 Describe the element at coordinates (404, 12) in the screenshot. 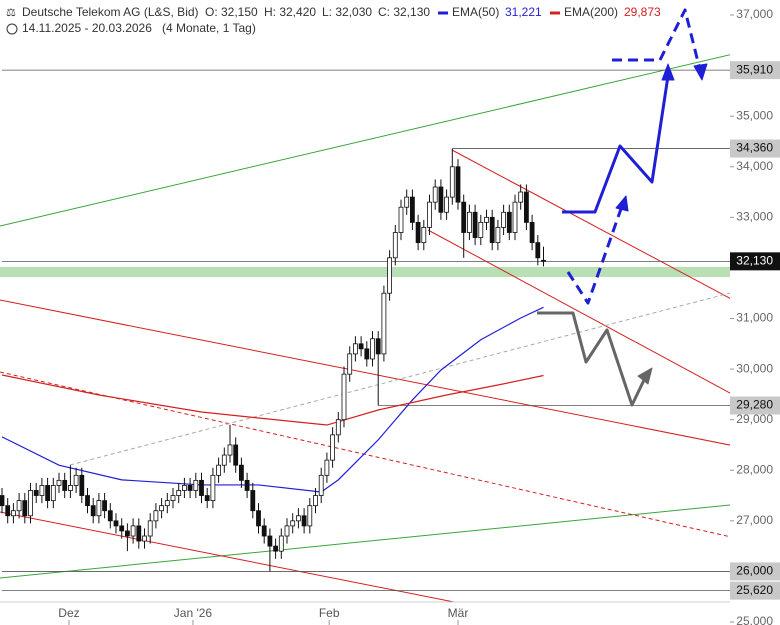

I see `ohlc: C: 32,130` at that location.